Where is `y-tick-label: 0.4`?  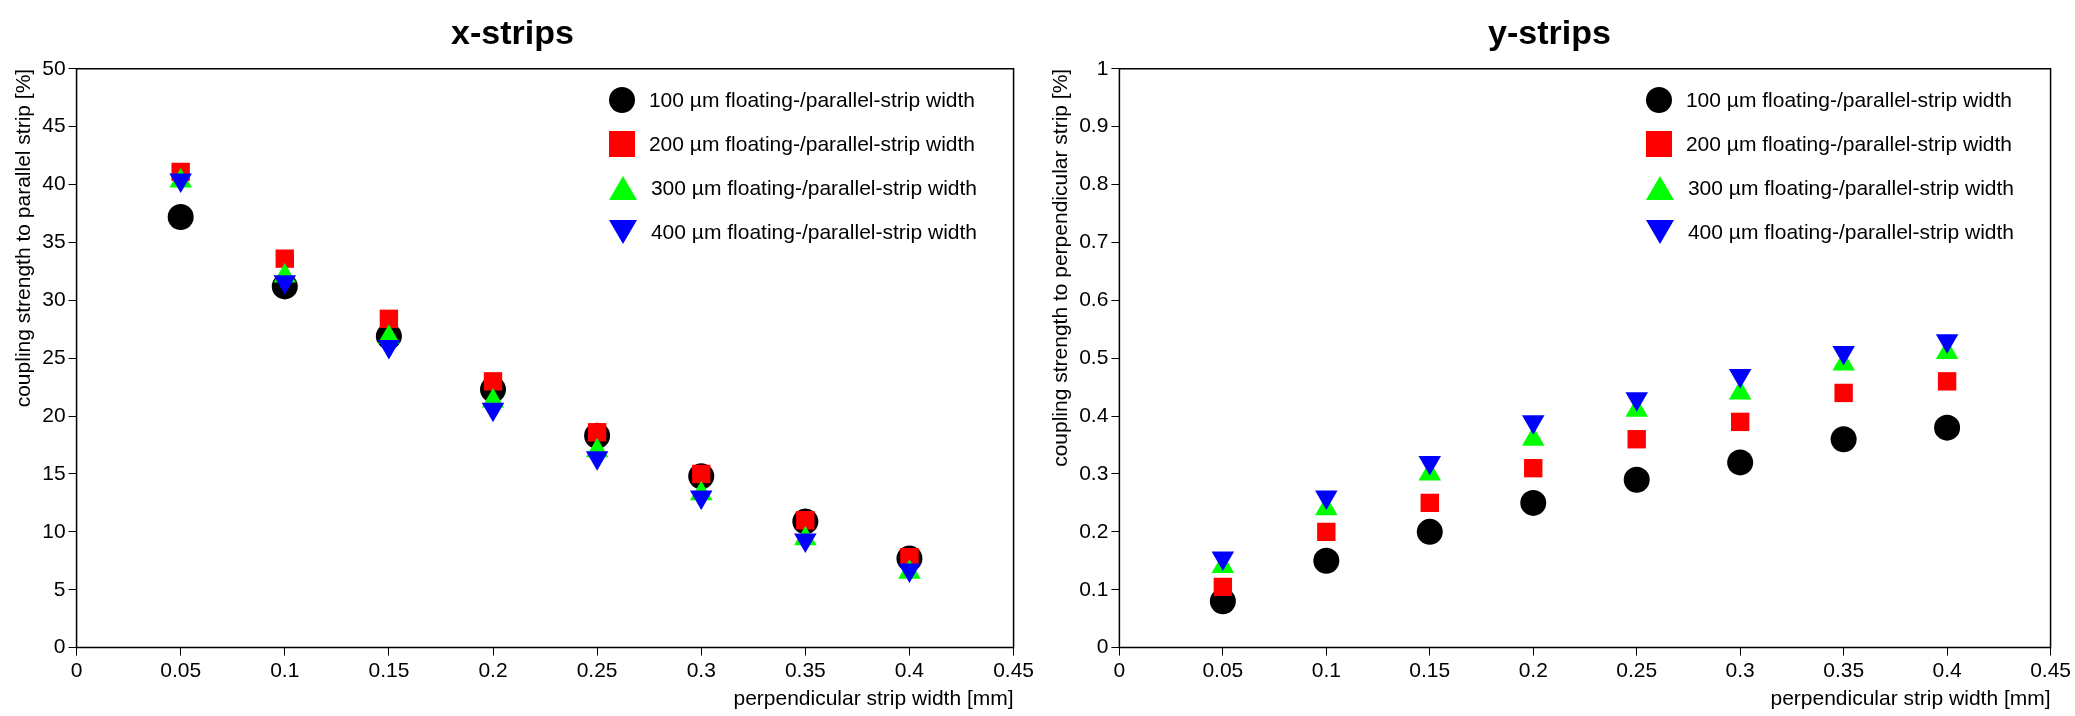
y-tick-label: 0.4 is located at coordinates (1094, 414).